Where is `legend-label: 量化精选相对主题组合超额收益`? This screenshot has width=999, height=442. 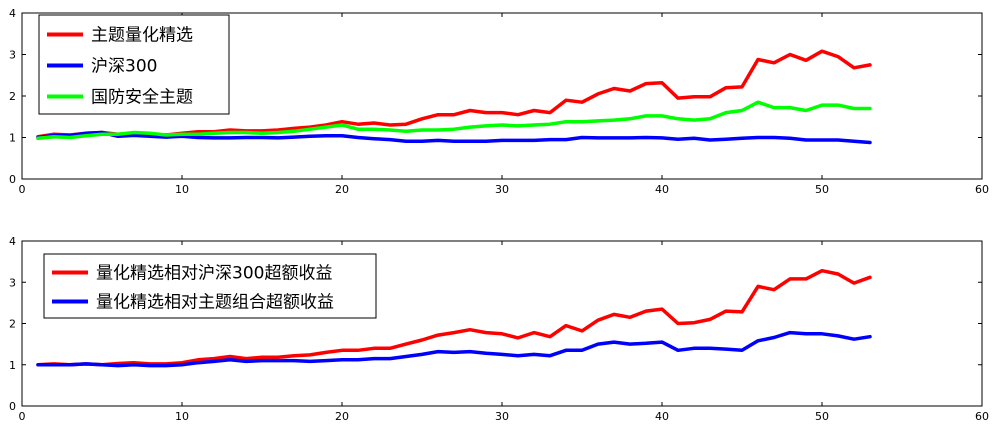
legend-label: 量化精选相对主题组合超额收益 is located at coordinates (215, 303).